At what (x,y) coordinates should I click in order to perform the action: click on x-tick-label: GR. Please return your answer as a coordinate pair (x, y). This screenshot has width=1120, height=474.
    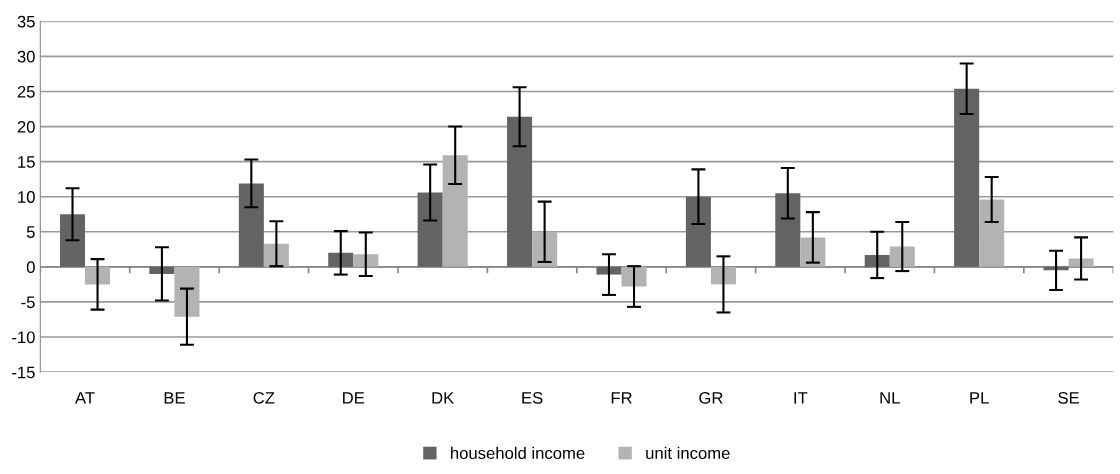
    Looking at the image, I should click on (711, 397).